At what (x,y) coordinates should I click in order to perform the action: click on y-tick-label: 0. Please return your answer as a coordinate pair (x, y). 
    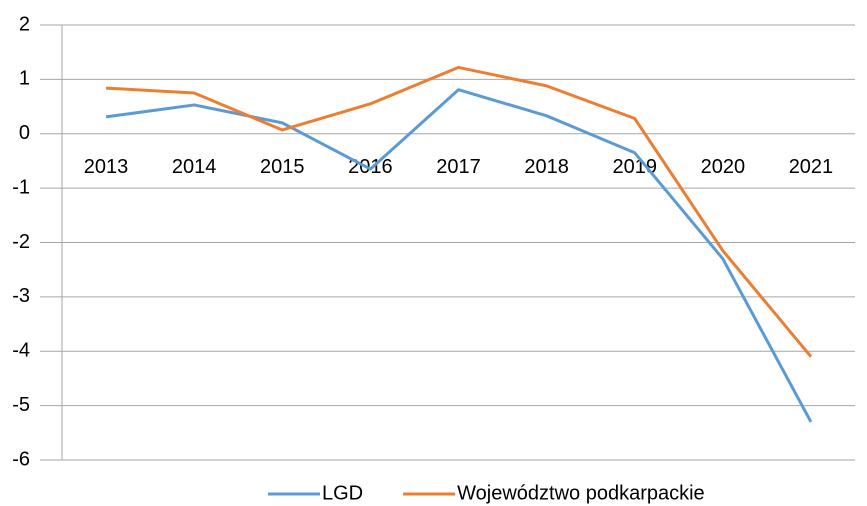
    Looking at the image, I should click on (24, 133).